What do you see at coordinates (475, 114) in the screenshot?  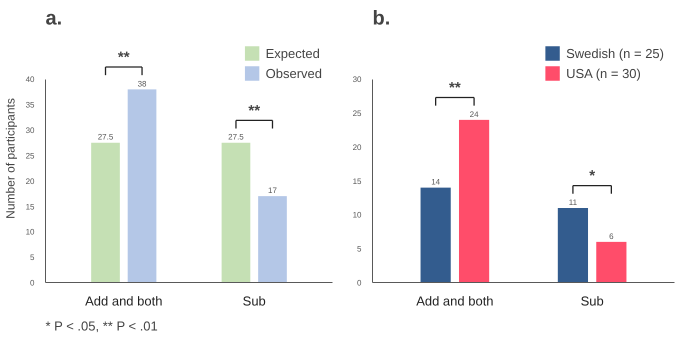 I see `data-label: 24` at bounding box center [475, 114].